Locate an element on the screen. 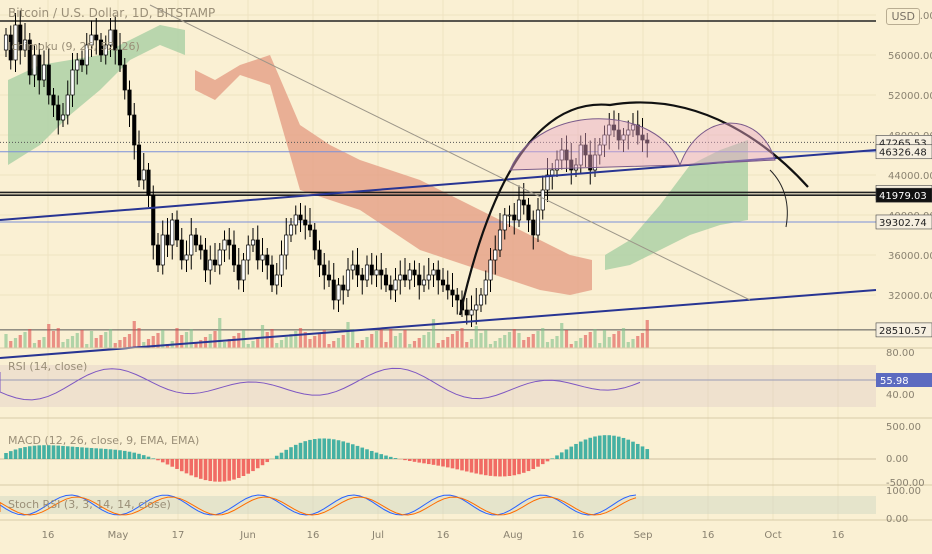  currency-badge: USD is located at coordinates (903, 16).